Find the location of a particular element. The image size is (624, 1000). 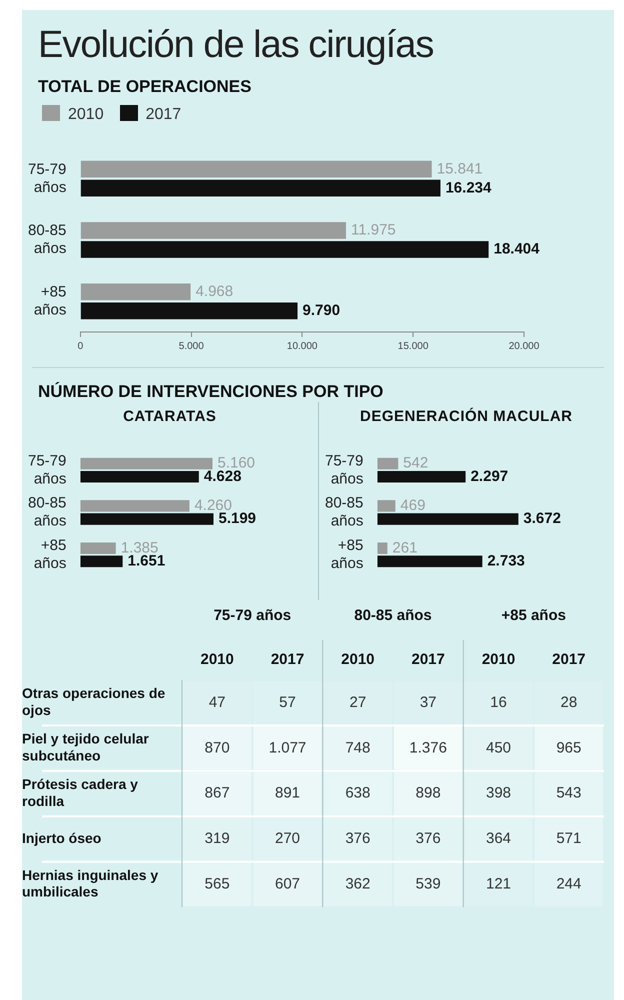

data-label: 37 is located at coordinates (428, 702).